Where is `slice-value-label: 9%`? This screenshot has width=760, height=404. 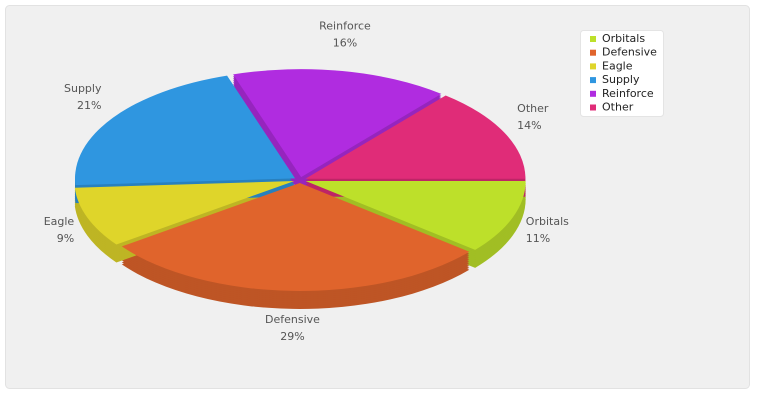
slice-value-label: 9% is located at coordinates (65, 238).